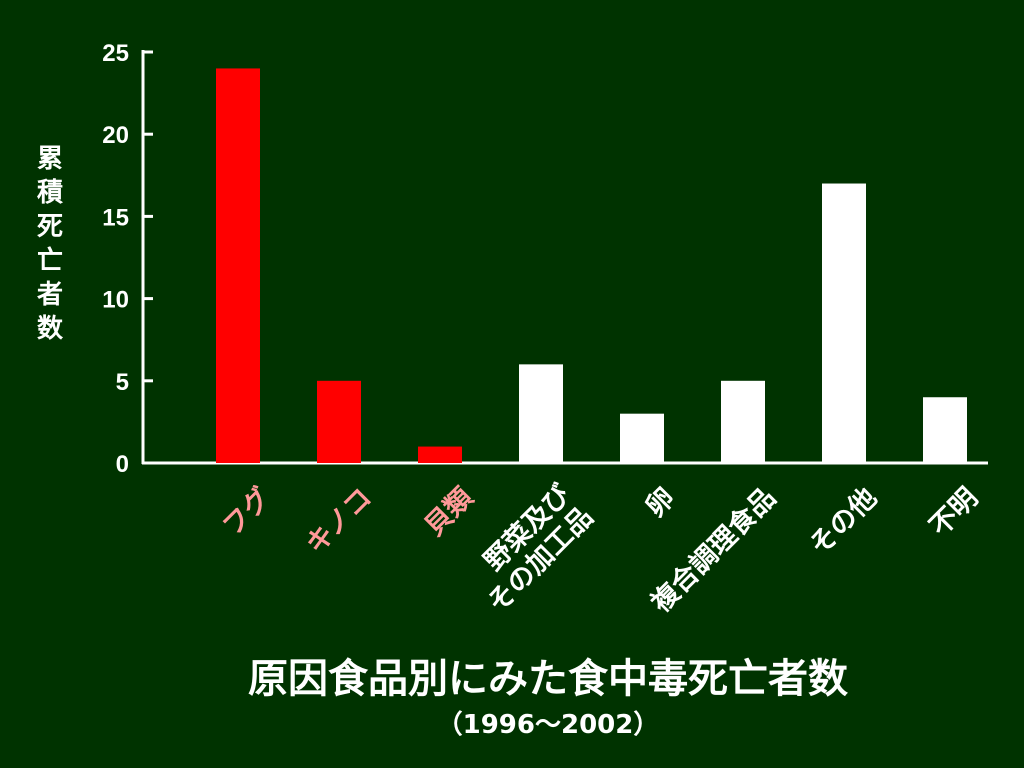  I want to click on category-label-line: 貝類, so click(449, 511).